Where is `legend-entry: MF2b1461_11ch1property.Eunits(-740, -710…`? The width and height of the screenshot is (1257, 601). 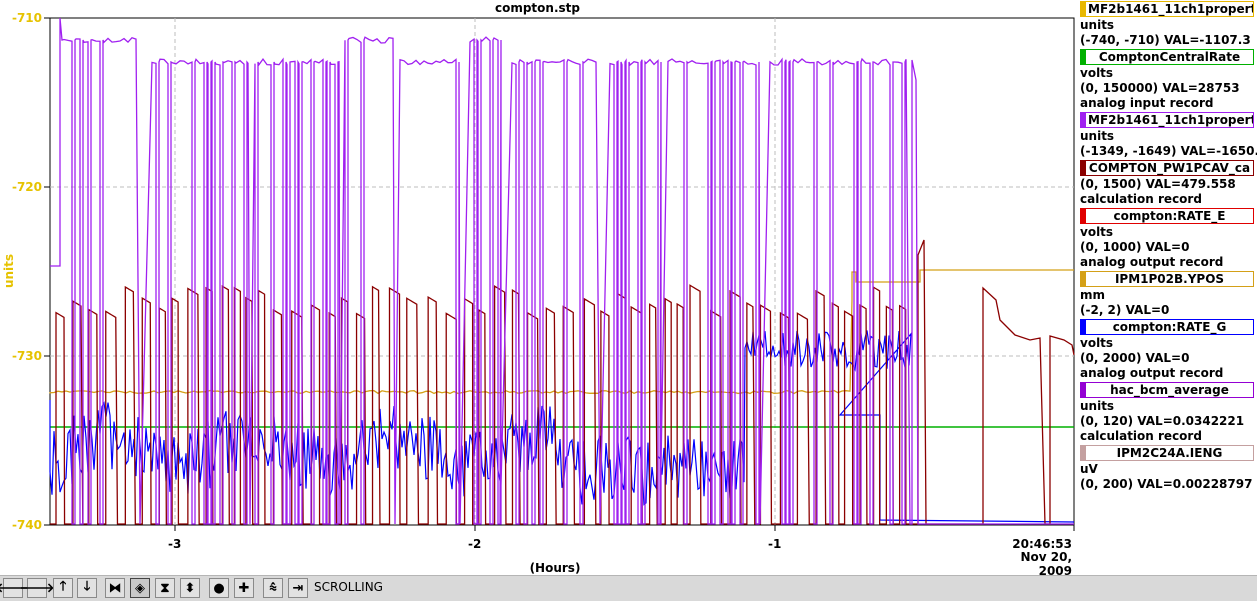
legend-entry: MF2b1461_11ch1property.Eunits(-740, -710… is located at coordinates (1168, 24).